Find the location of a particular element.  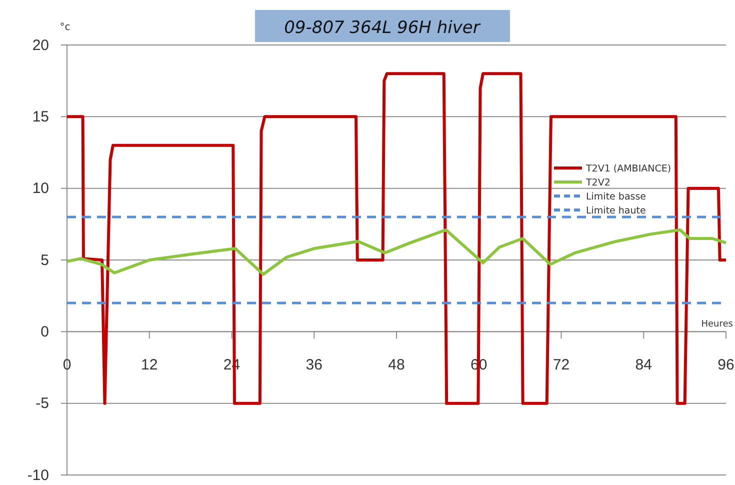

x-tick-label: 36 is located at coordinates (314, 365).